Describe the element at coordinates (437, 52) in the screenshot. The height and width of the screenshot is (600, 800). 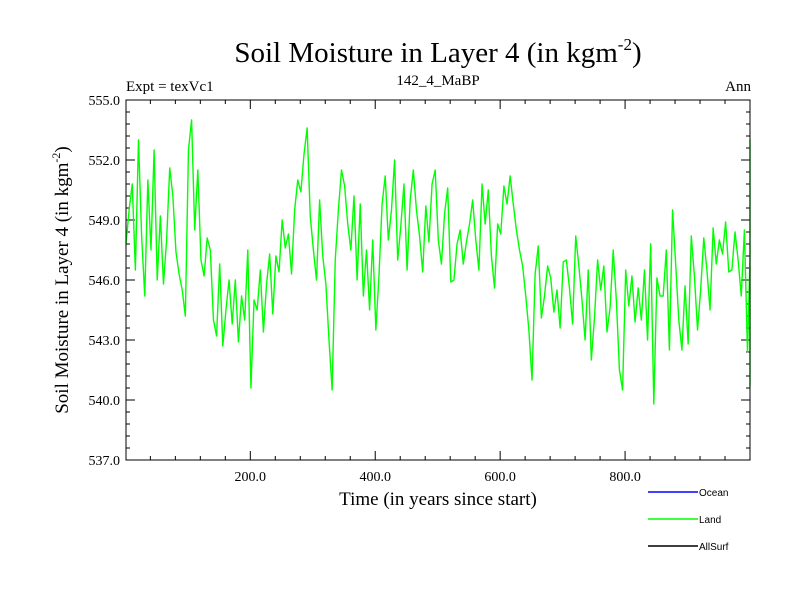
I see `chart-title: Soil Moisture in Layer 4 (in kgm-2)` at that location.